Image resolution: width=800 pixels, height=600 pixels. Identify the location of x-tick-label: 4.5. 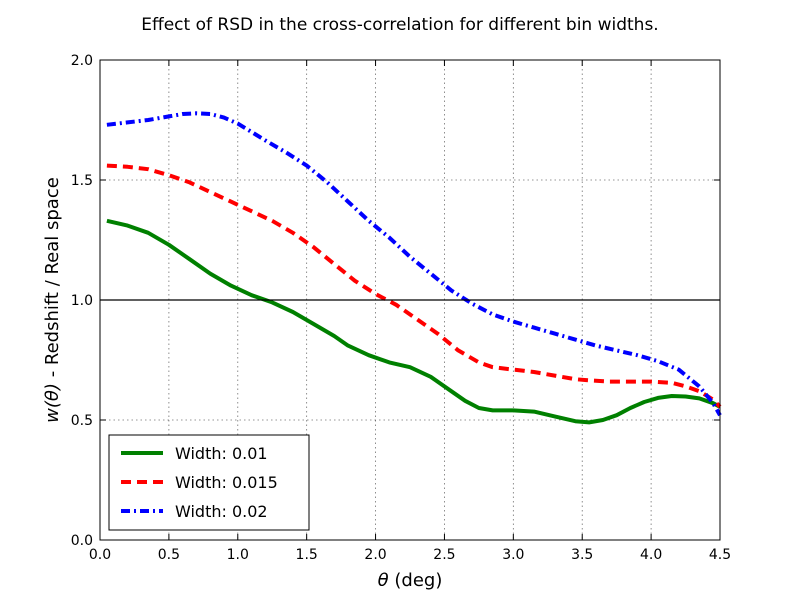
(720, 555).